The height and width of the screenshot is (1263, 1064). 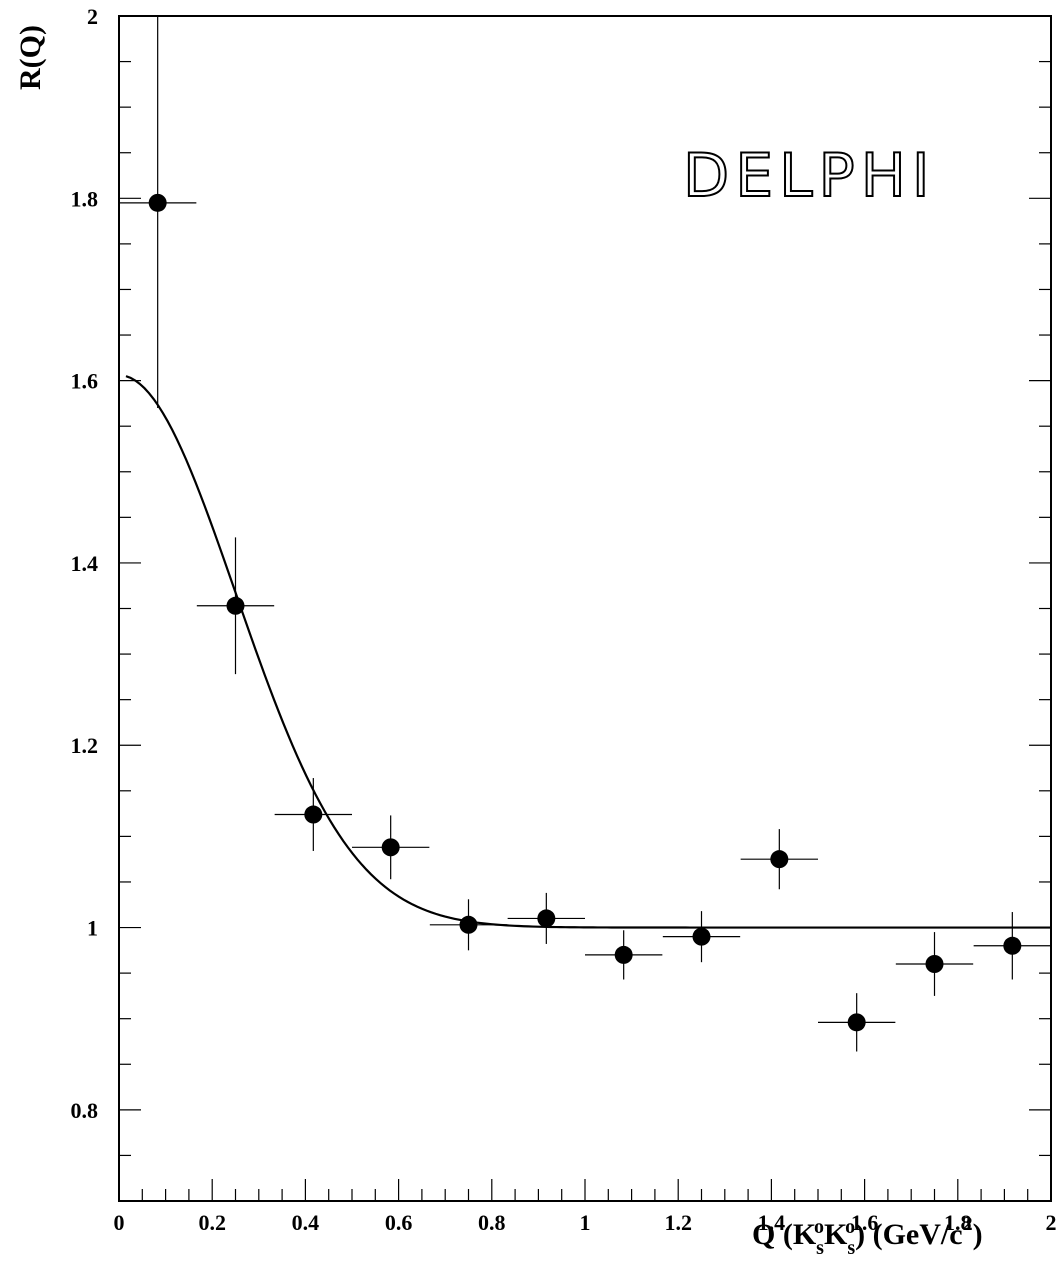 What do you see at coordinates (865, 1222) in the screenshot?
I see `x-tick-label: 1.6` at bounding box center [865, 1222].